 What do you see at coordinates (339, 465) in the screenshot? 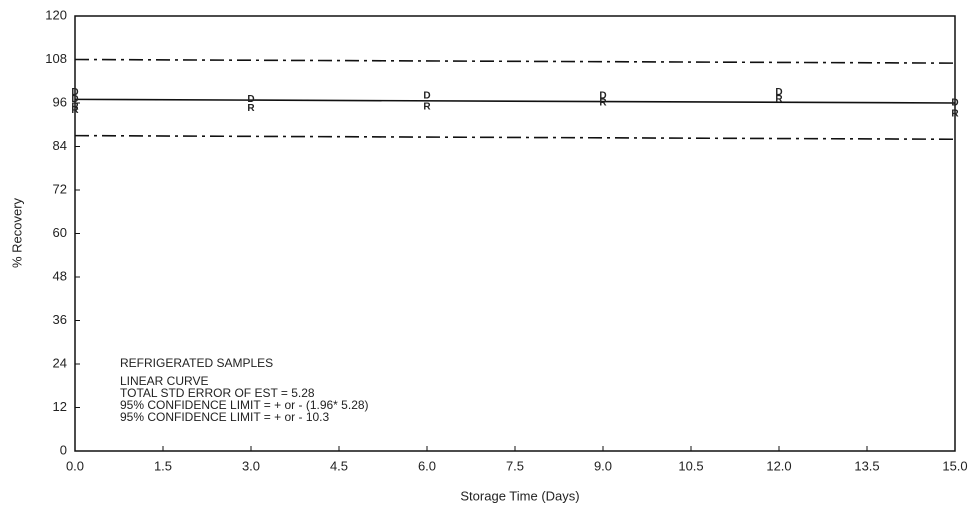
I see `x-tick-label: 4.5` at bounding box center [339, 465].